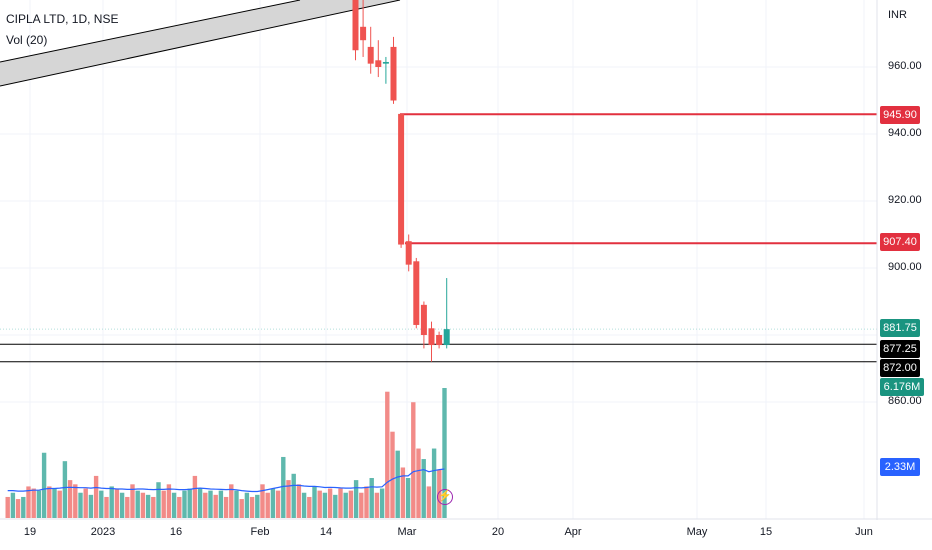  Describe the element at coordinates (900, 115) in the screenshot. I see `level-price-tag: 945.90` at that location.